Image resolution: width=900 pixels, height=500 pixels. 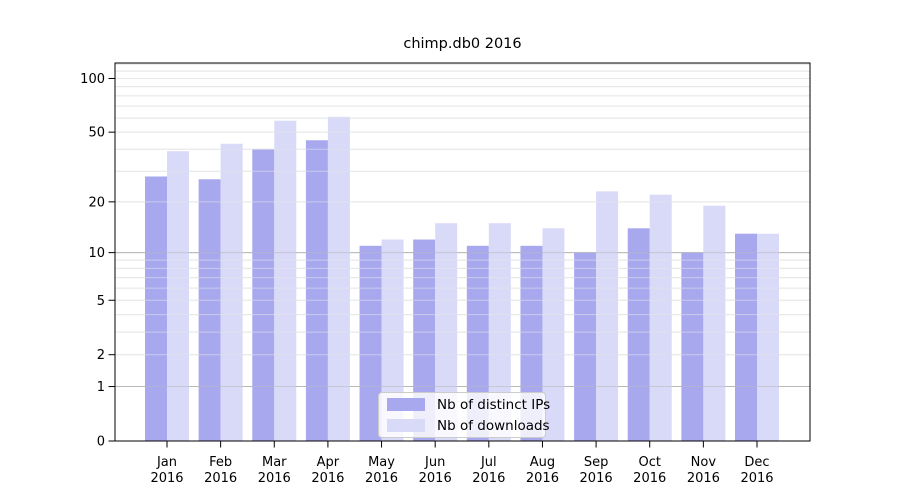 What do you see at coordinates (285, 280) in the screenshot?
I see `bar-mar-downloads` at bounding box center [285, 280].